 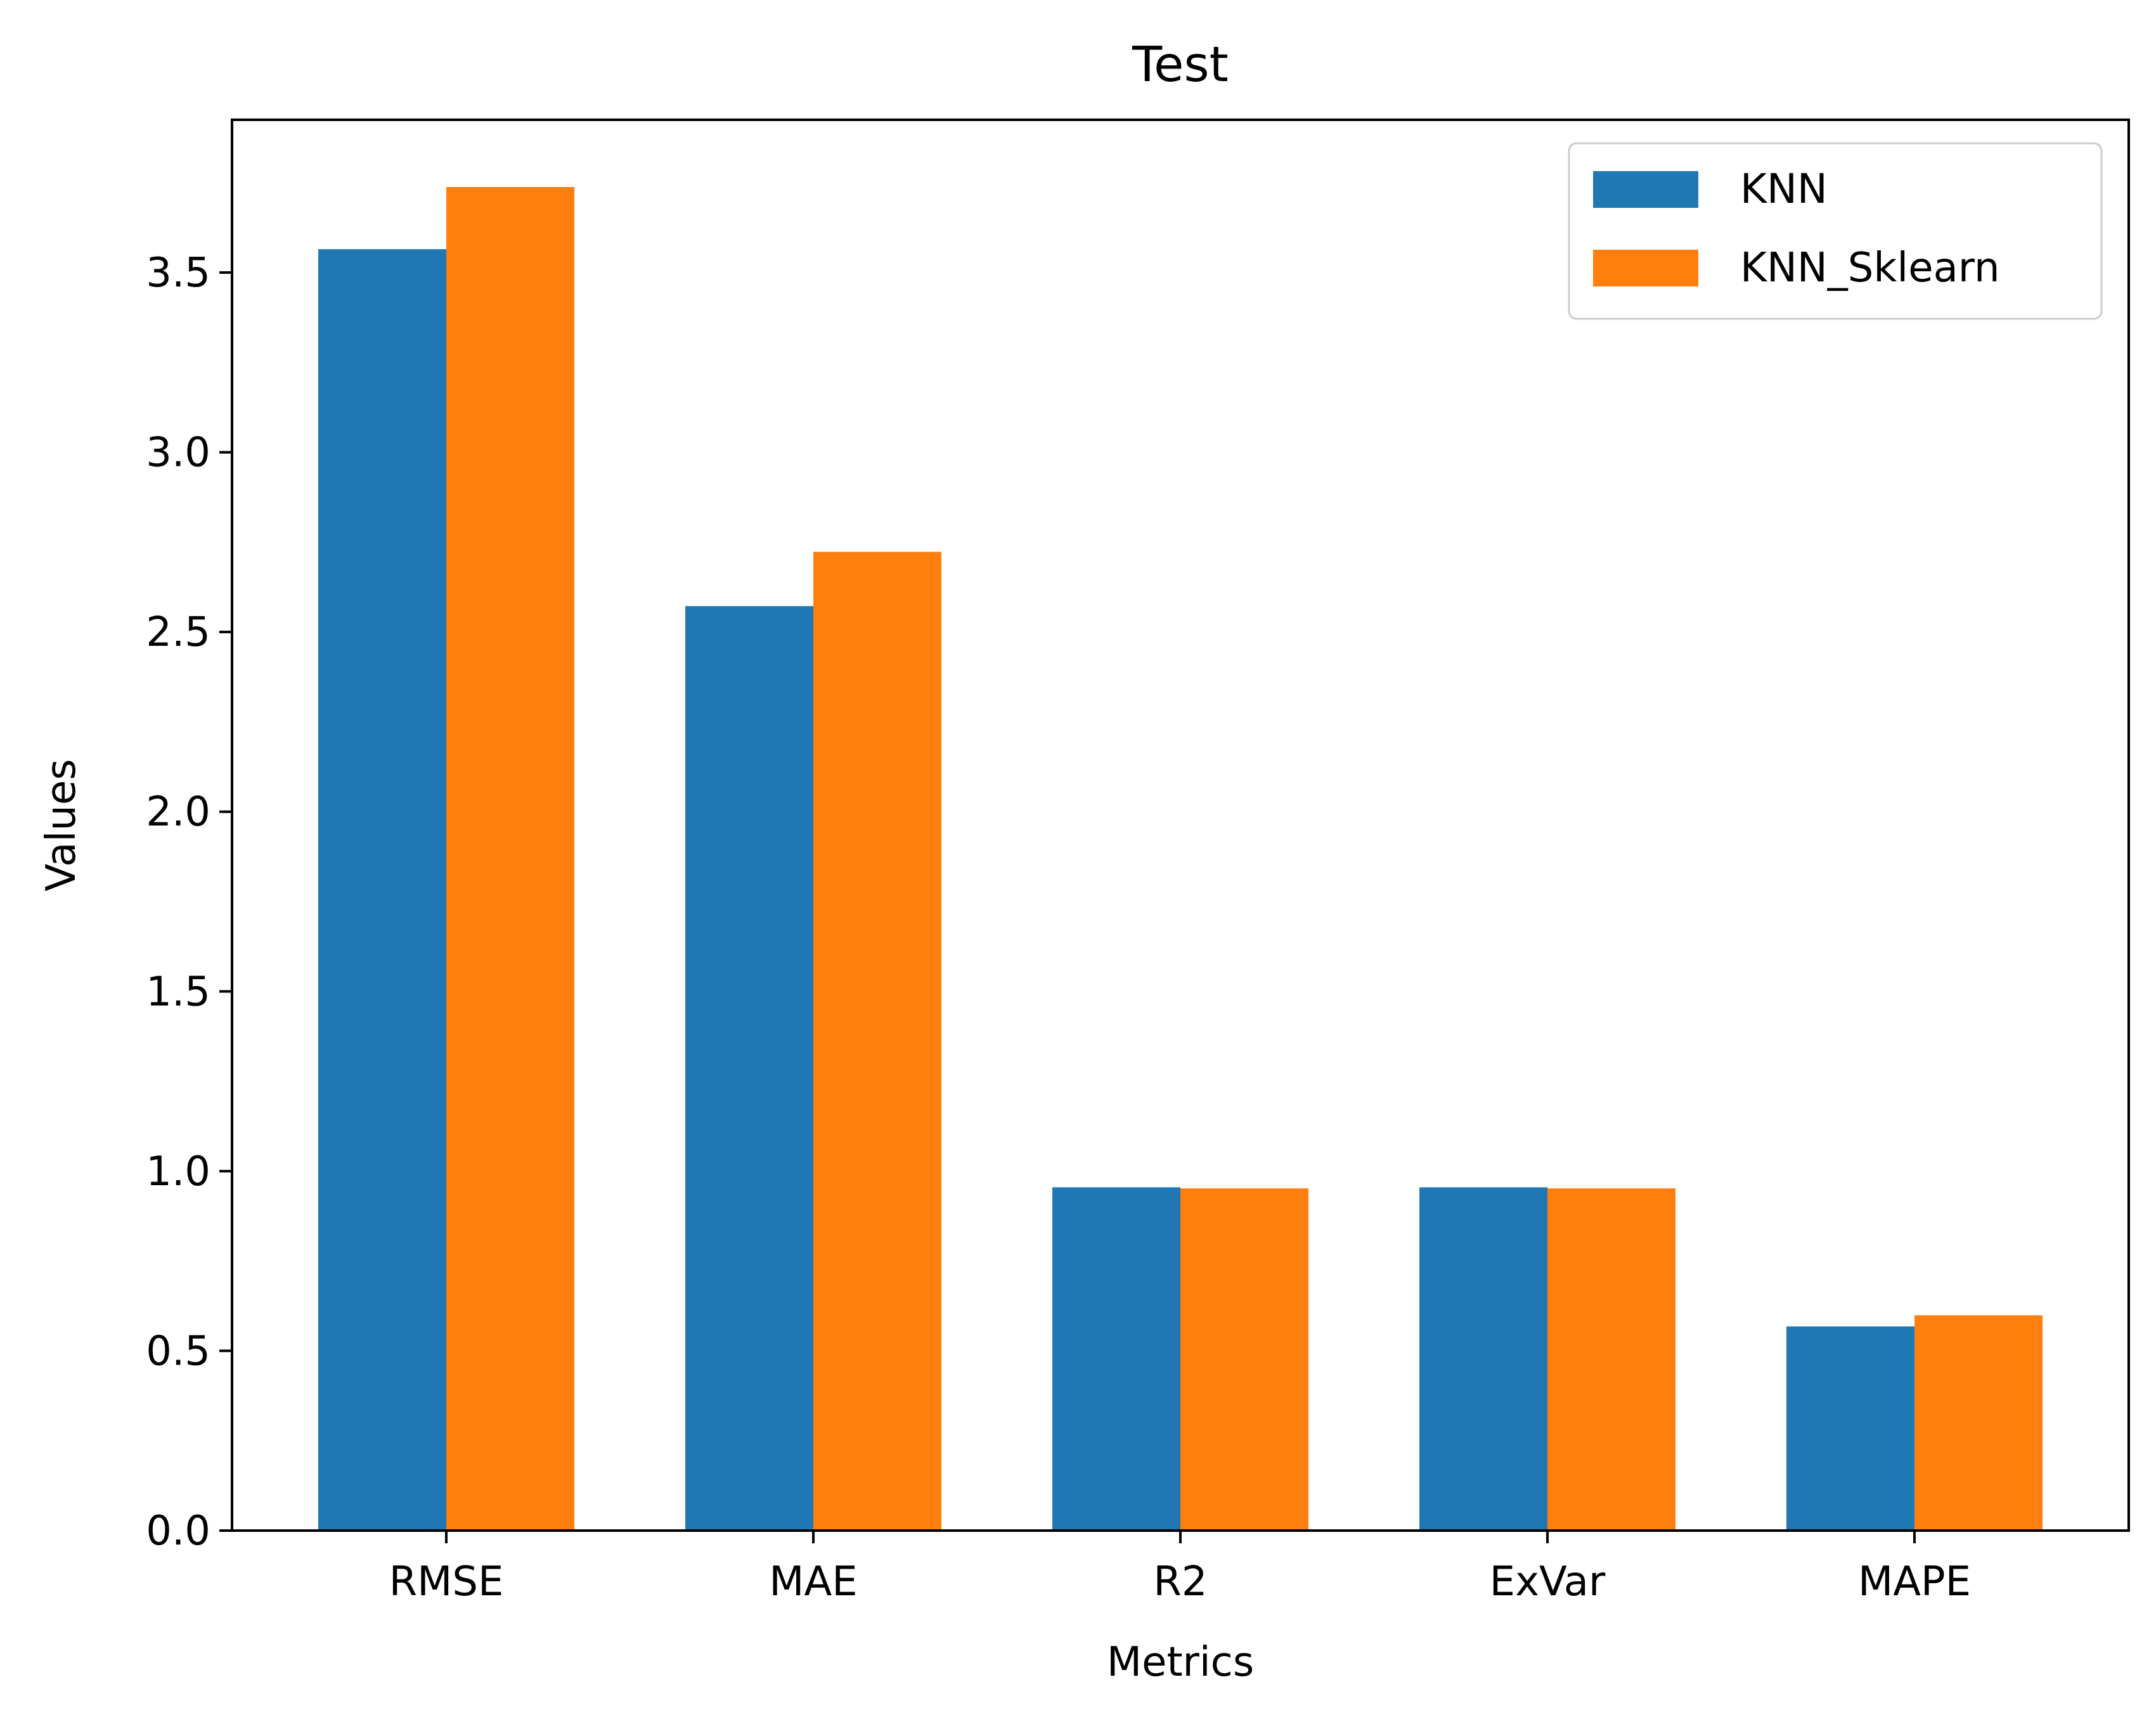 I want to click on y-axis-label: Values, so click(x=61, y=825).